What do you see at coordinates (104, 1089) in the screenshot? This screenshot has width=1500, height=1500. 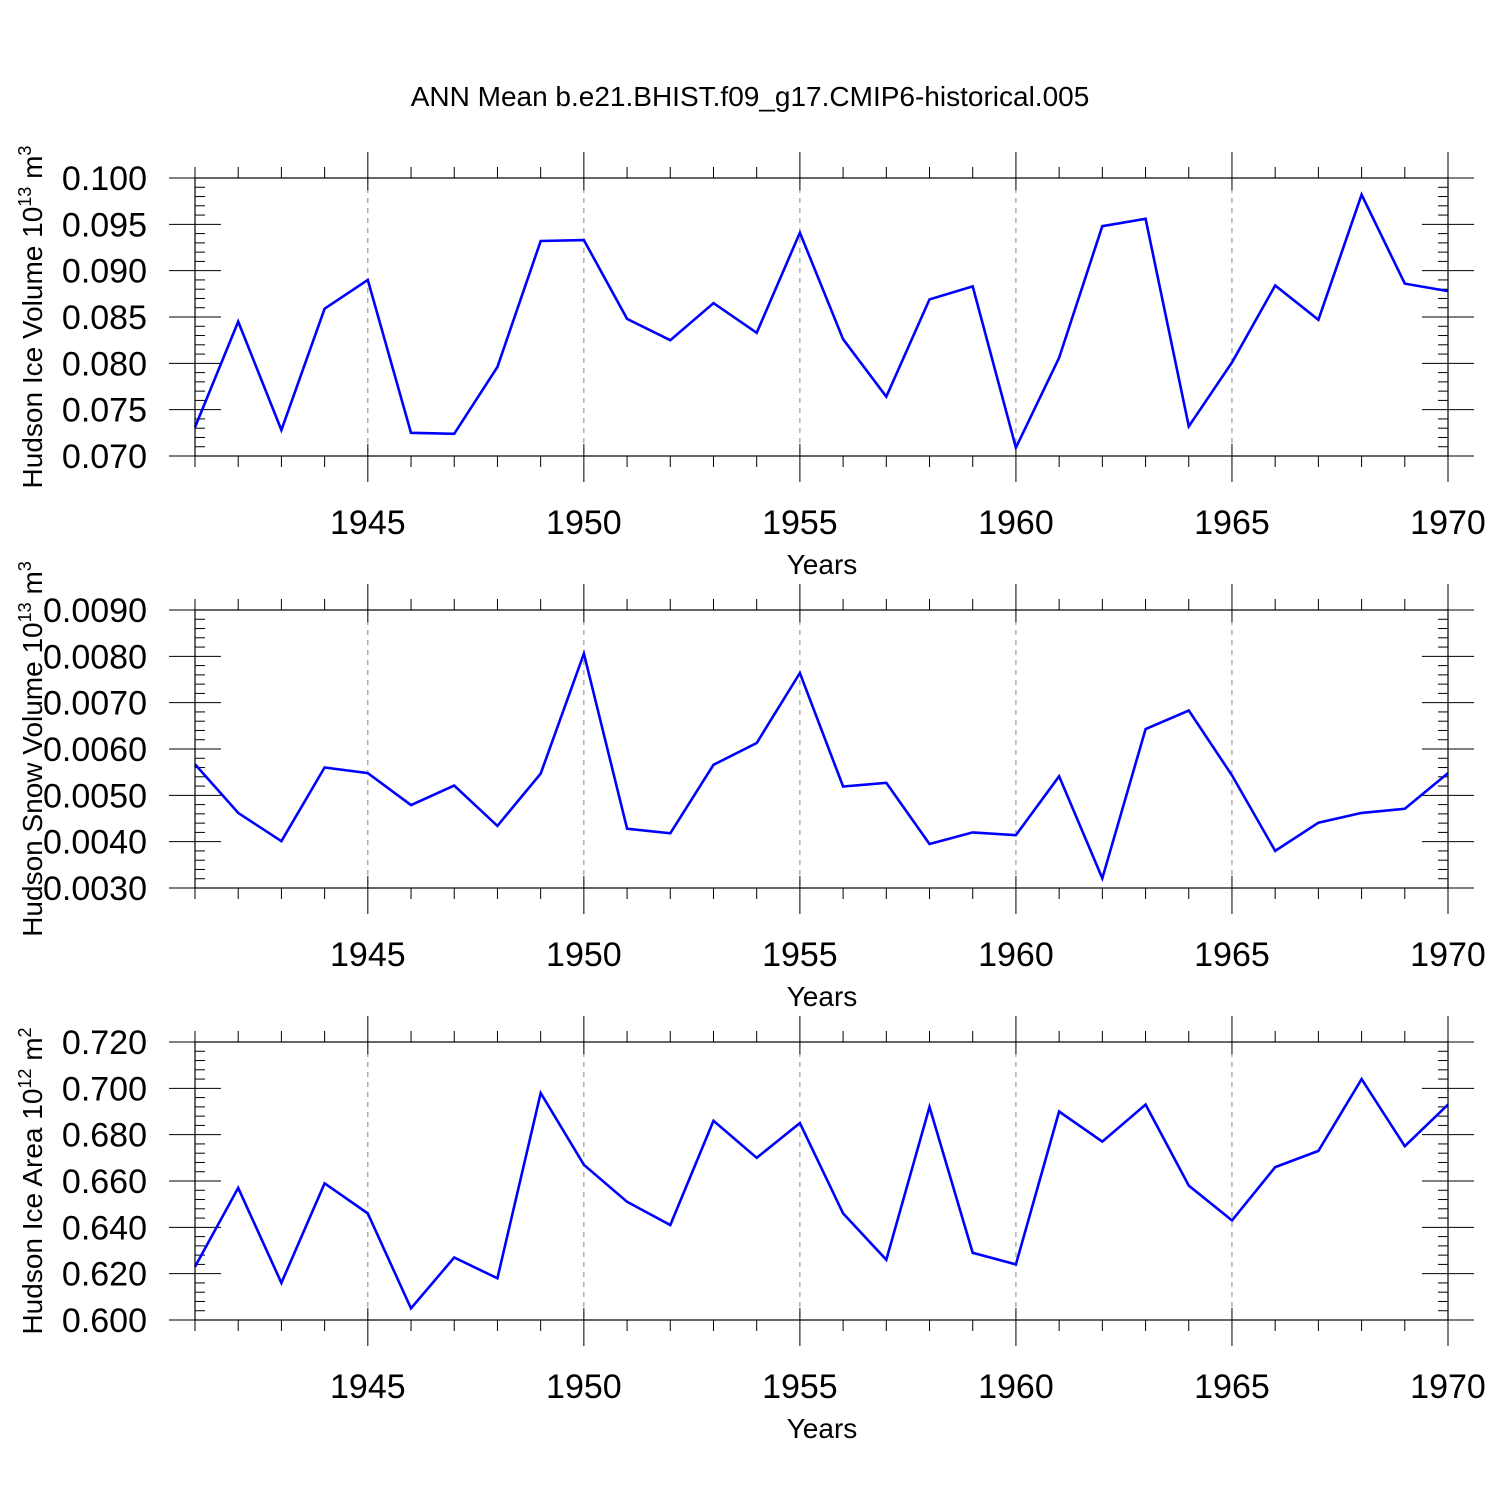 I see `y-tick-label: 0.700` at bounding box center [104, 1089].